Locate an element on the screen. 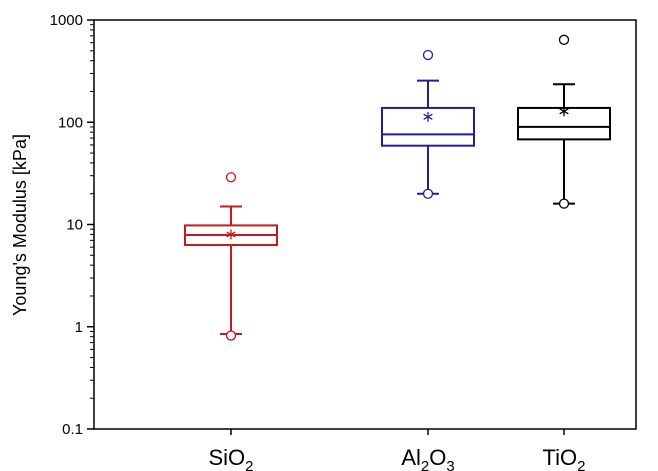  y-tick-label: 1000 is located at coordinates (66, 20).